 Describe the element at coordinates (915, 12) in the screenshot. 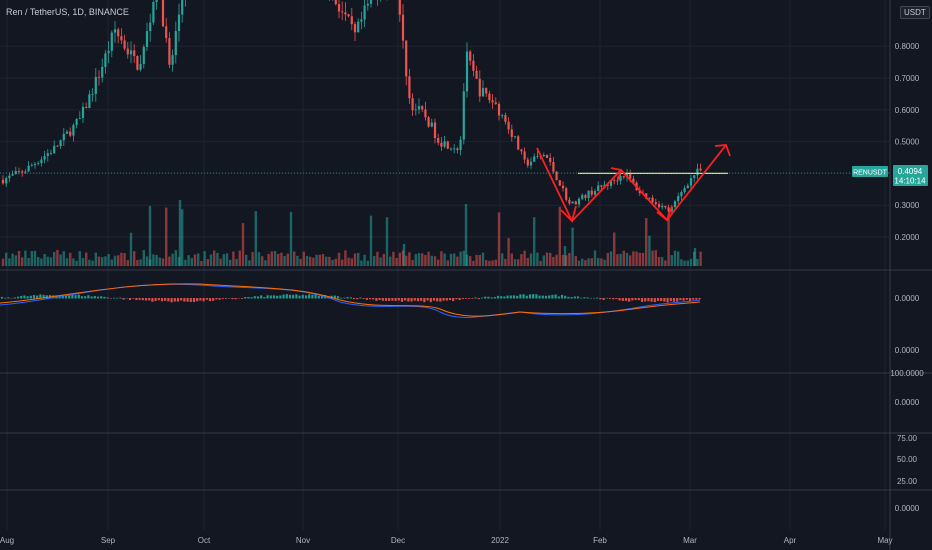

I see `currency-badge: USDT` at that location.